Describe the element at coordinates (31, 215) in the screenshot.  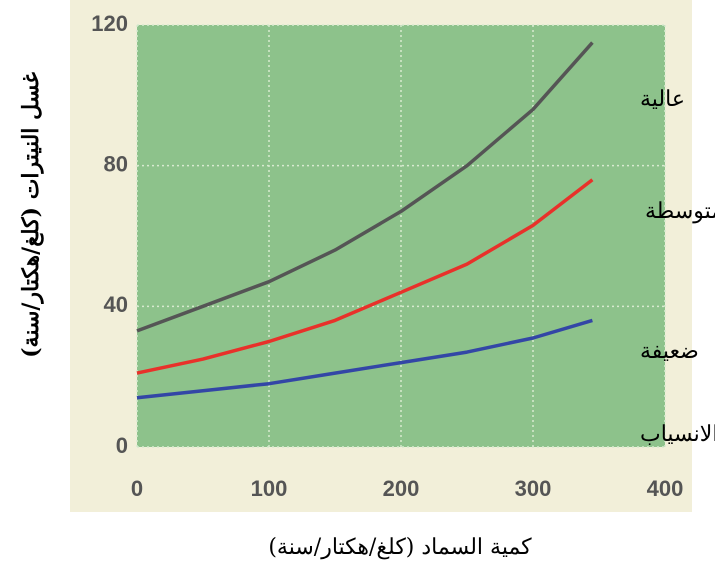
I see `y-axis-label: غسل النيترات (كلغ/هكتار/سنة)` at that location.